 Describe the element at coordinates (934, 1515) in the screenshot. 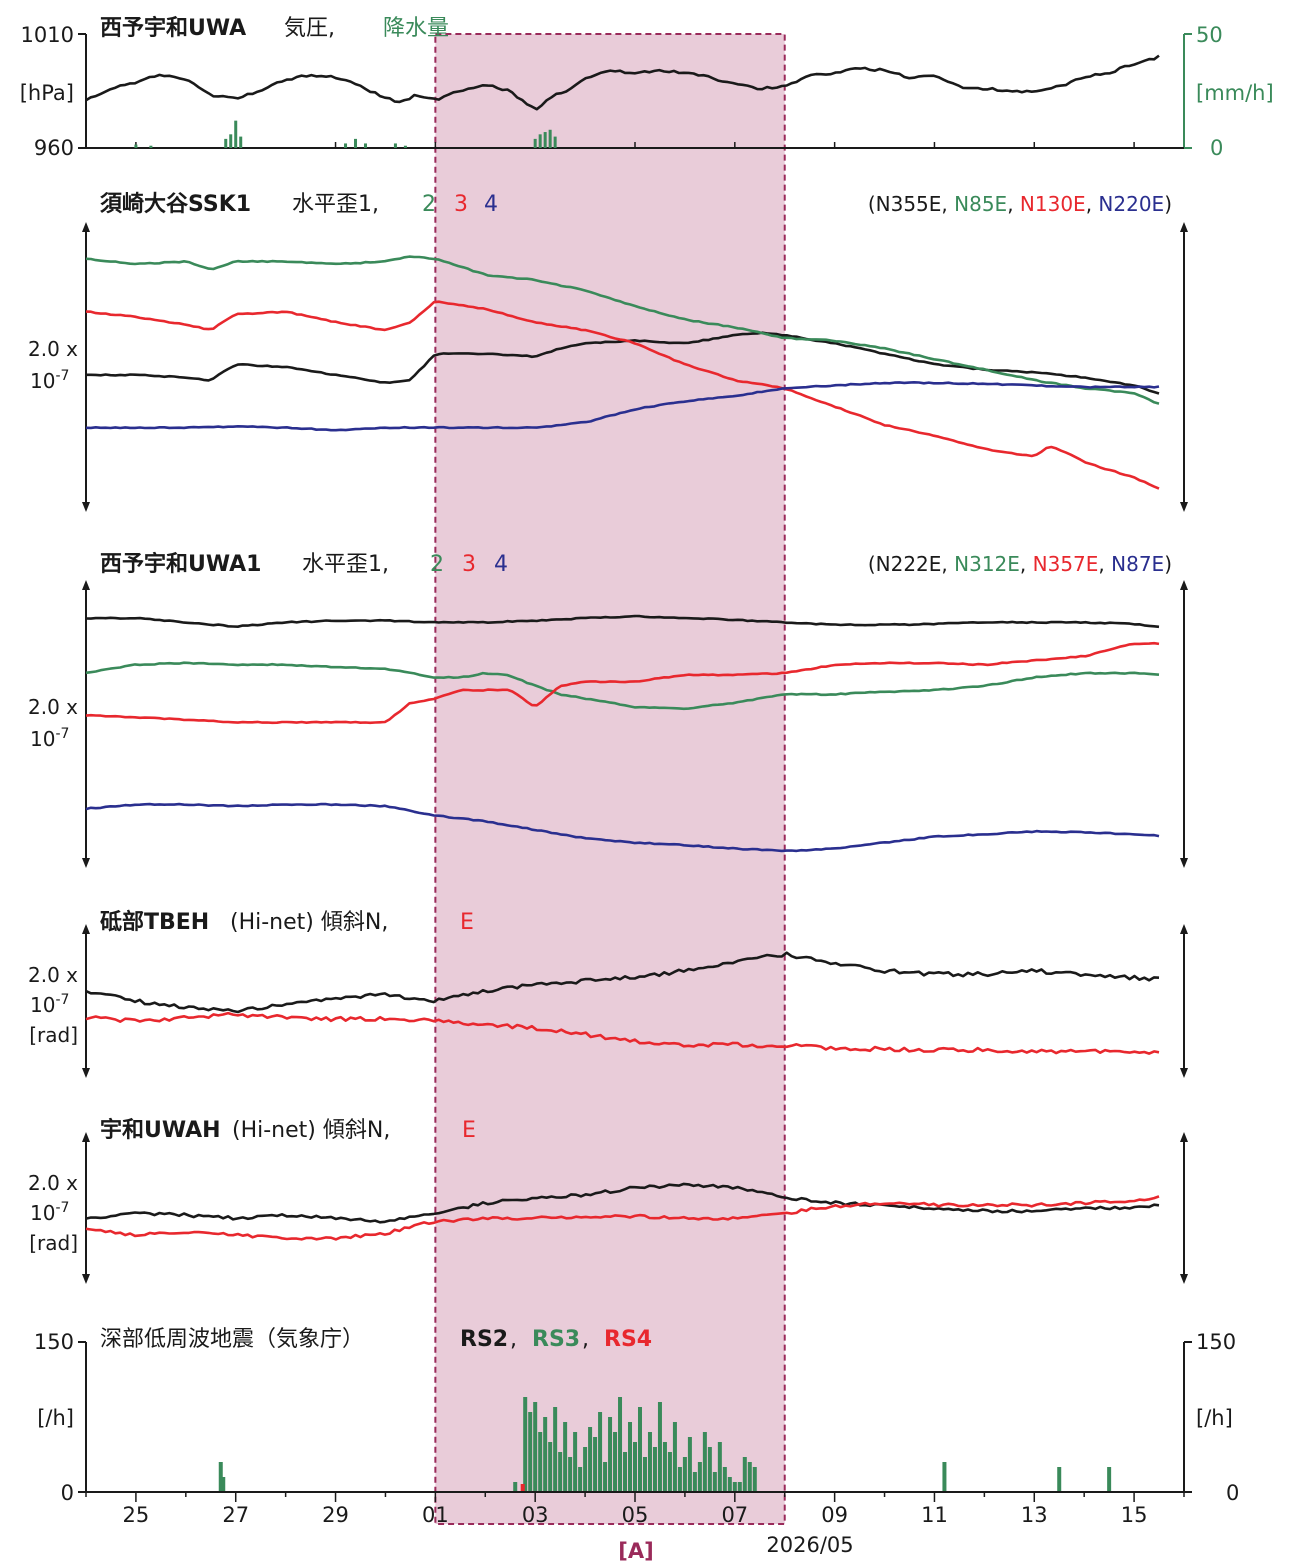

I see `x-tick-label: 11` at that location.